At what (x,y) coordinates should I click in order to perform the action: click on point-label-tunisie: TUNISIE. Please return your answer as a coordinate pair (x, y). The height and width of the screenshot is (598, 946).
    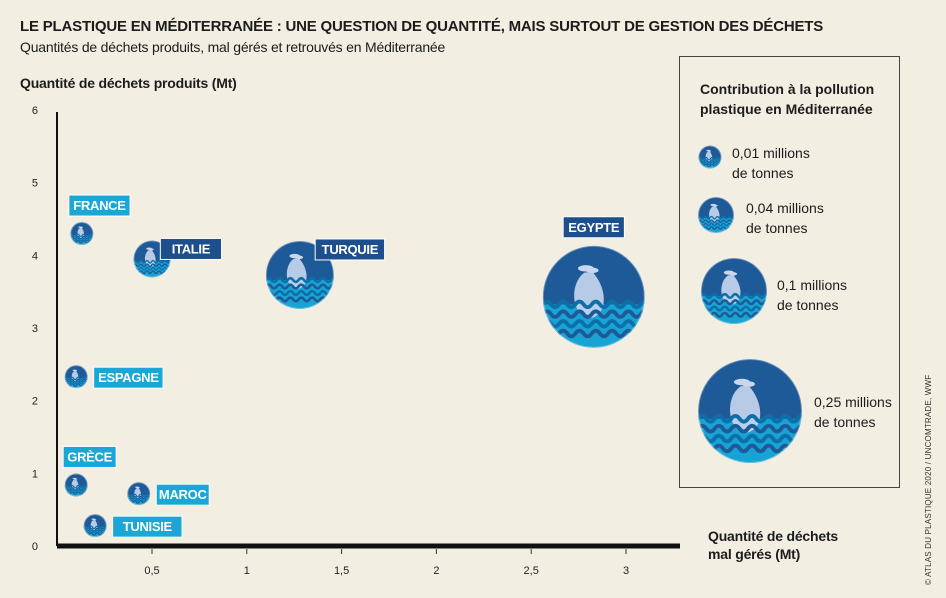
    Looking at the image, I should click on (147, 526).